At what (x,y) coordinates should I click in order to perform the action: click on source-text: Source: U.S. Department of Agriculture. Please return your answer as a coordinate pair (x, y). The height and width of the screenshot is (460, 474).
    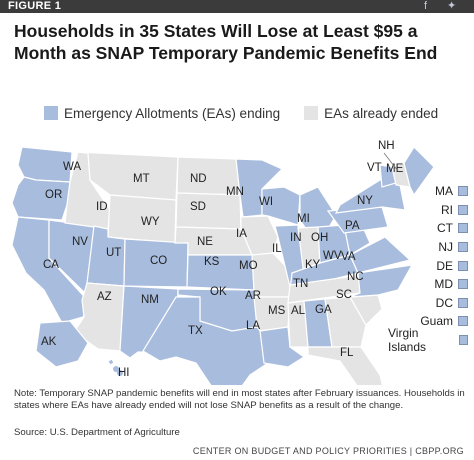
    Looking at the image, I should click on (97, 432).